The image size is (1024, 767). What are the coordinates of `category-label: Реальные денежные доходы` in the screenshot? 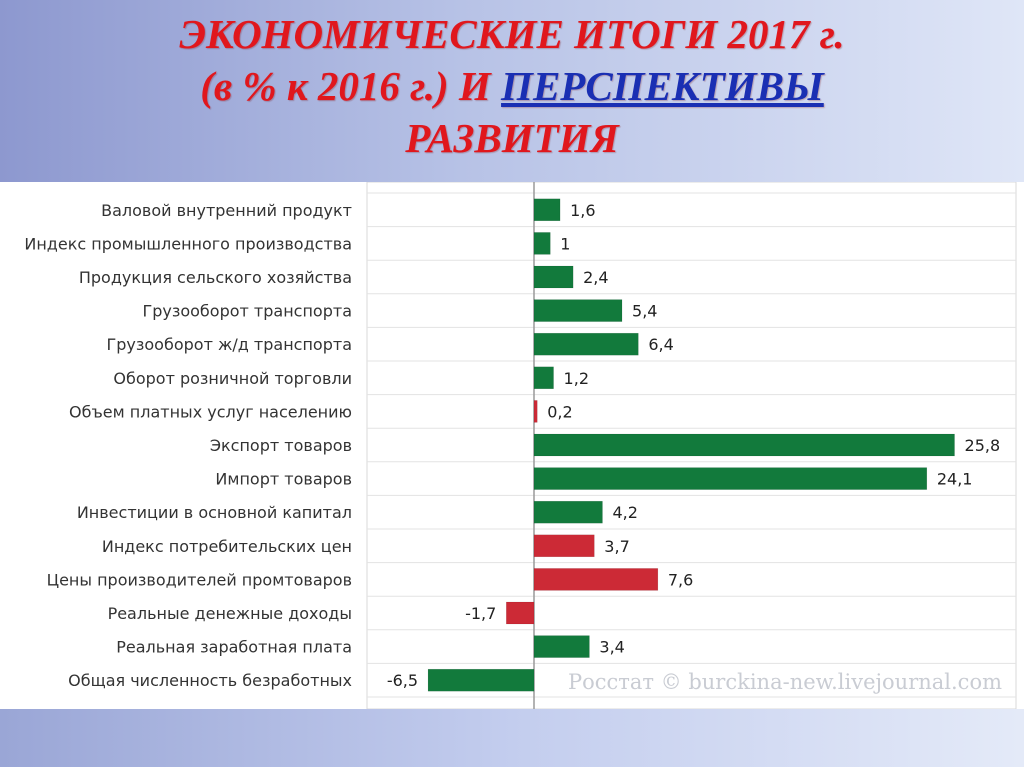 It's located at (230, 613).